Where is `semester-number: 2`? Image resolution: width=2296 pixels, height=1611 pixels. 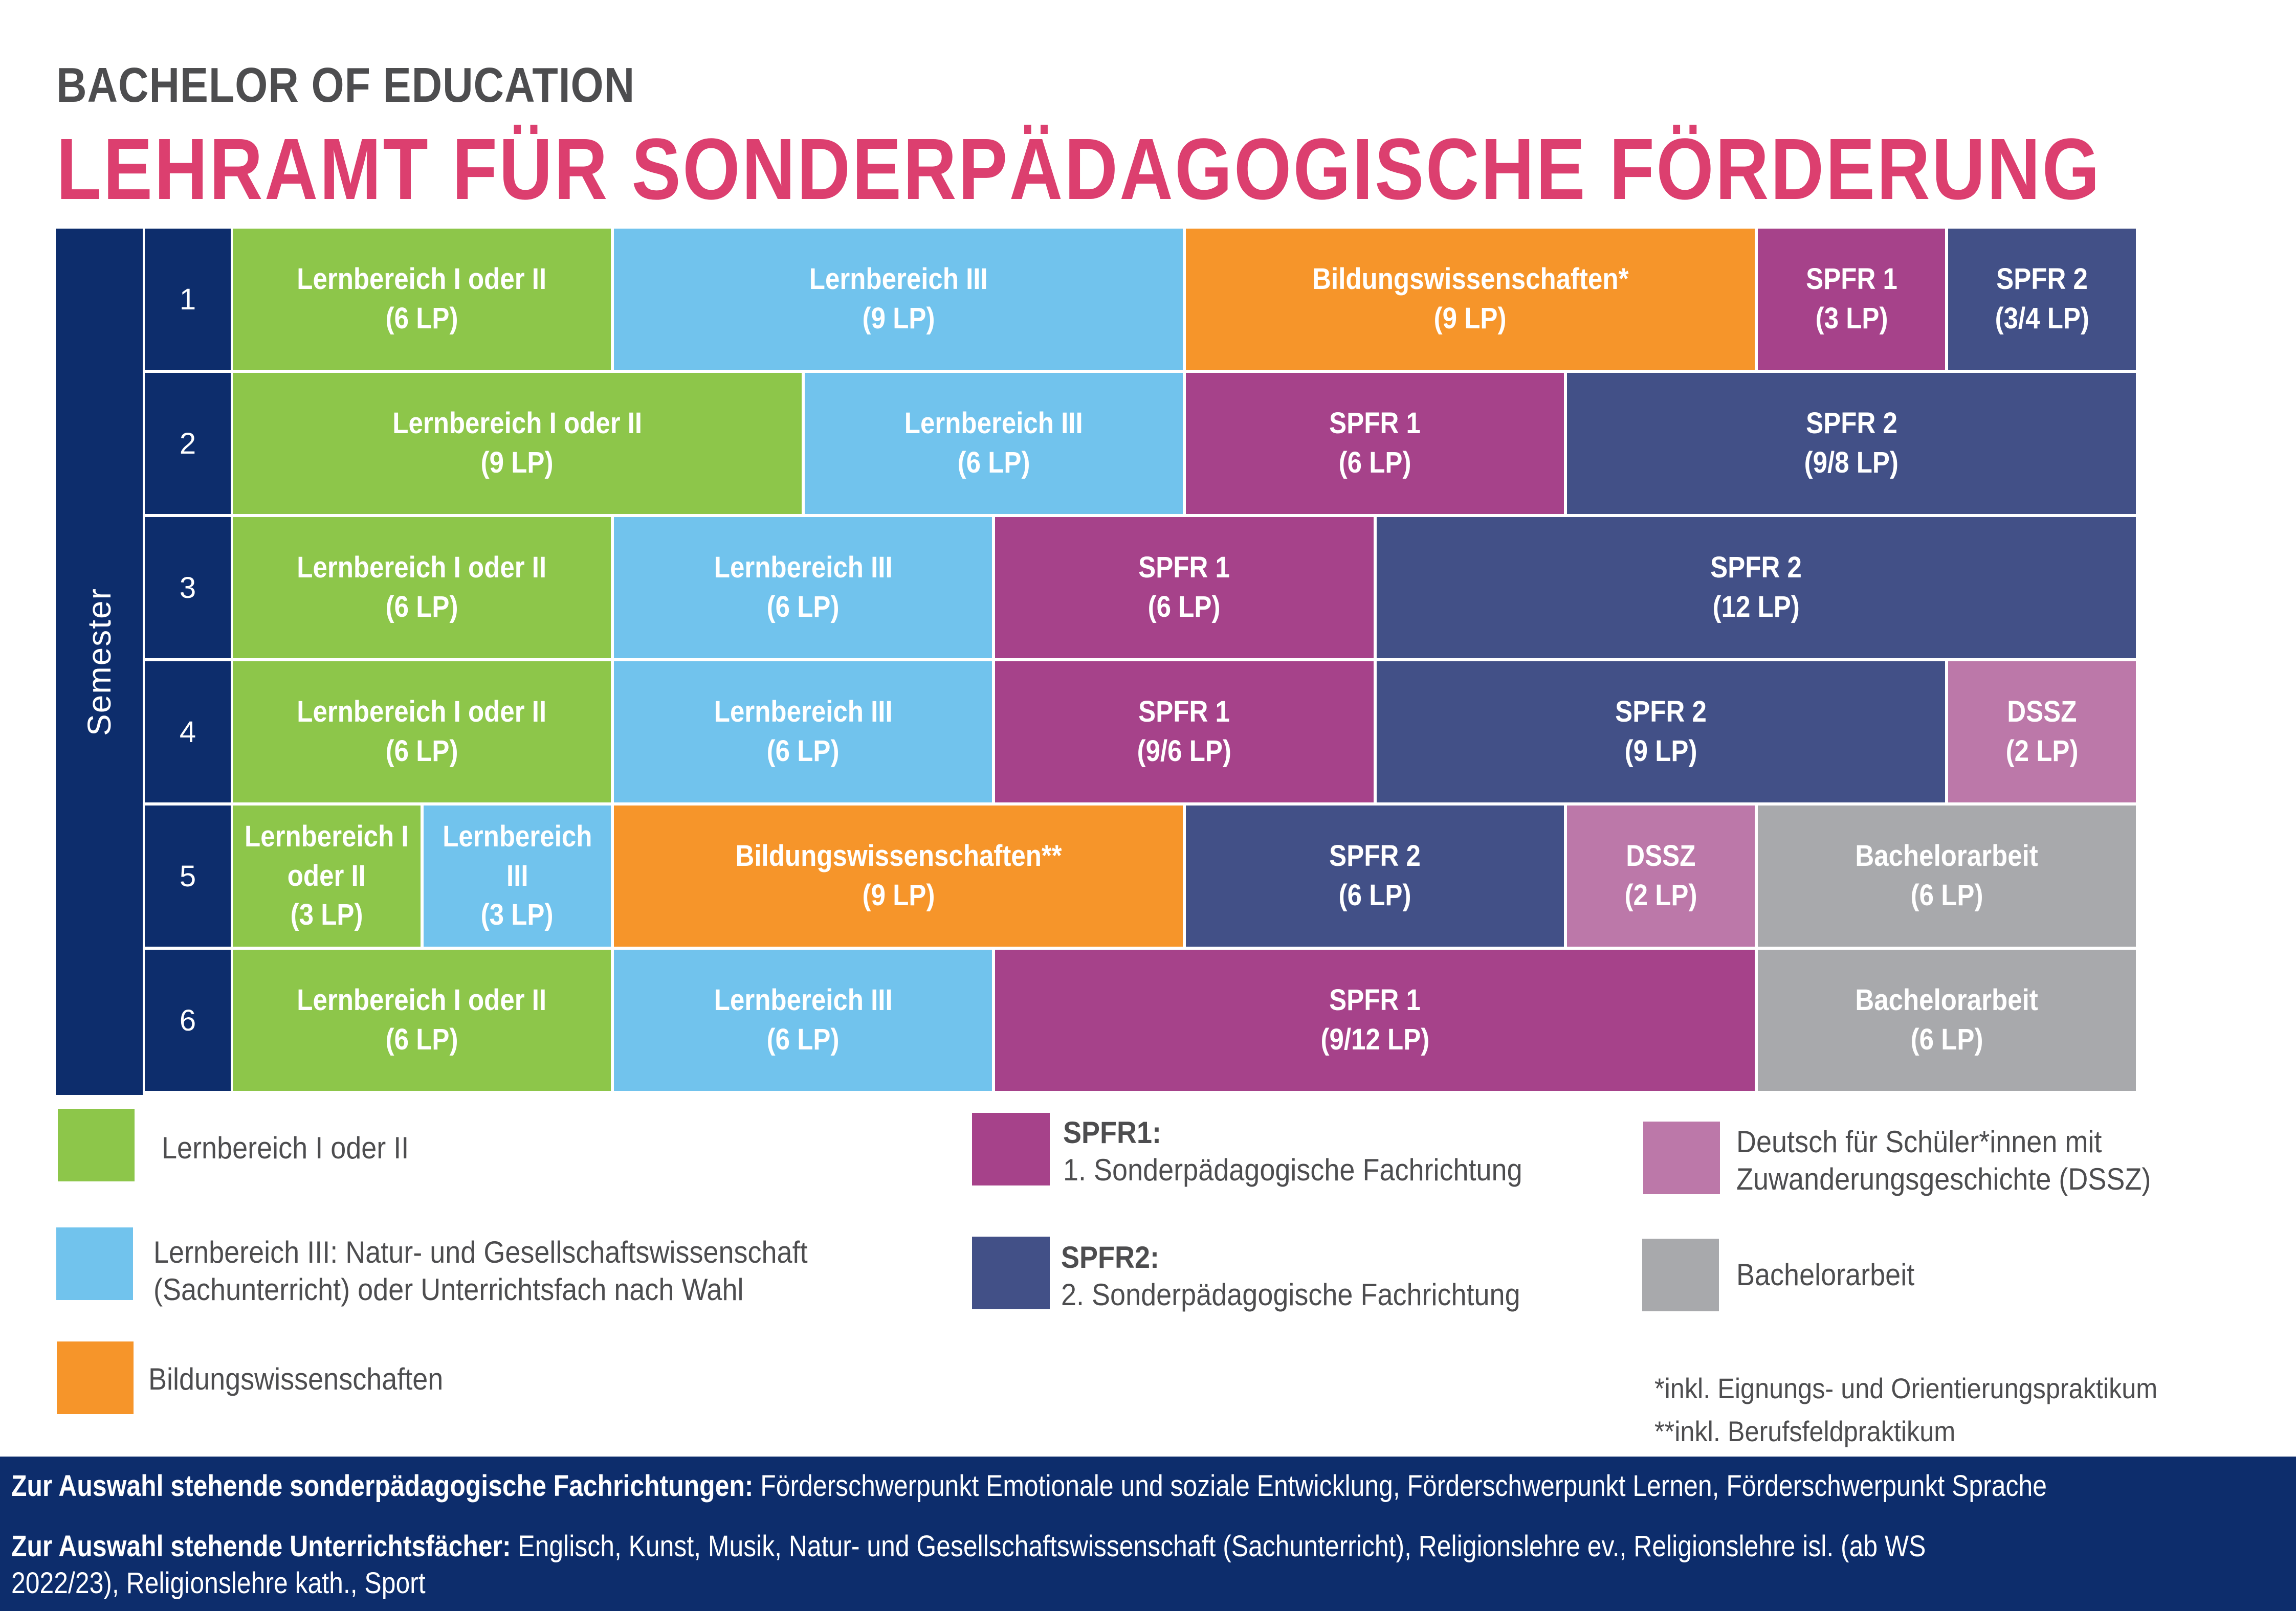 semester-number: 2 is located at coordinates (188, 444).